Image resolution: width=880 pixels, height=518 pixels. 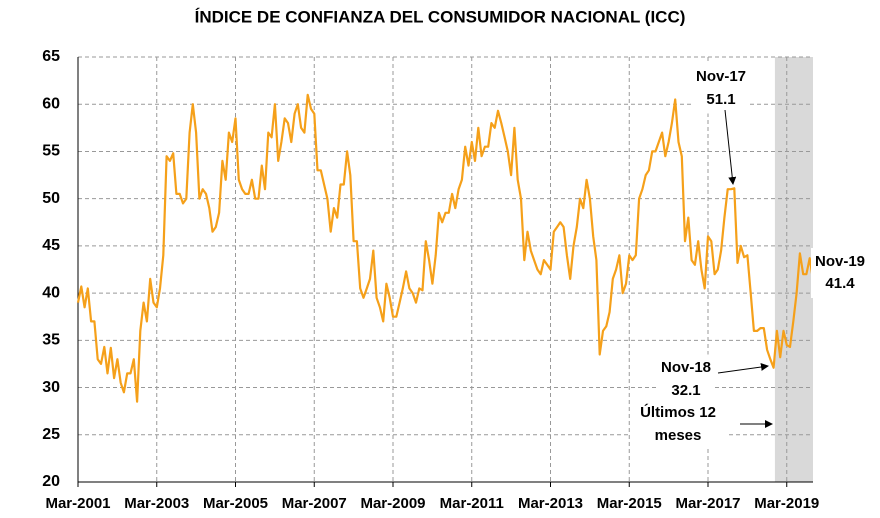 What do you see at coordinates (840, 261) in the screenshot?
I see `annotation-date: Nov-19` at bounding box center [840, 261].